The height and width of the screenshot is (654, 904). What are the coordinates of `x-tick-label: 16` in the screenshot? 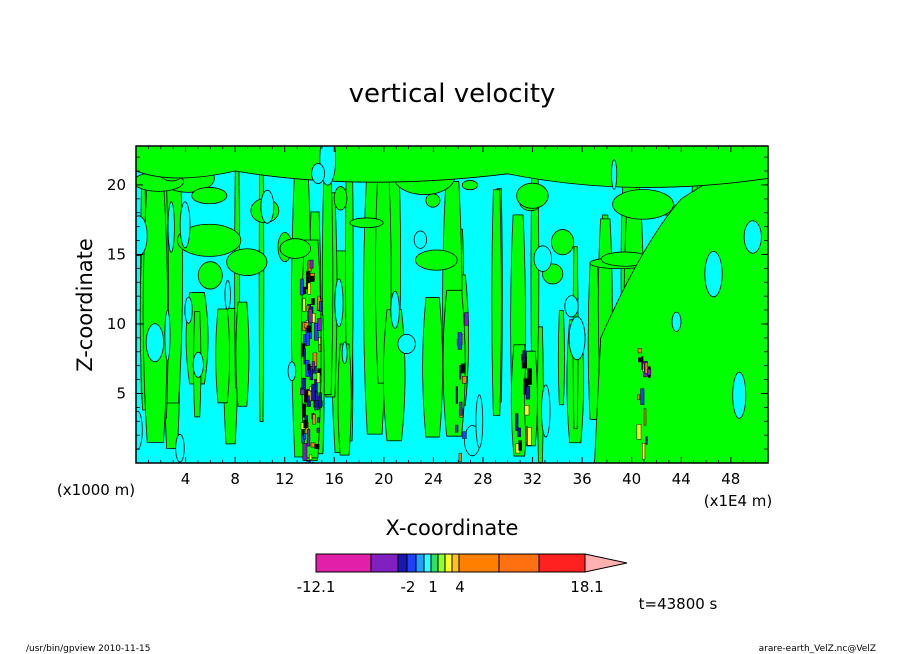 It's located at (334, 479).